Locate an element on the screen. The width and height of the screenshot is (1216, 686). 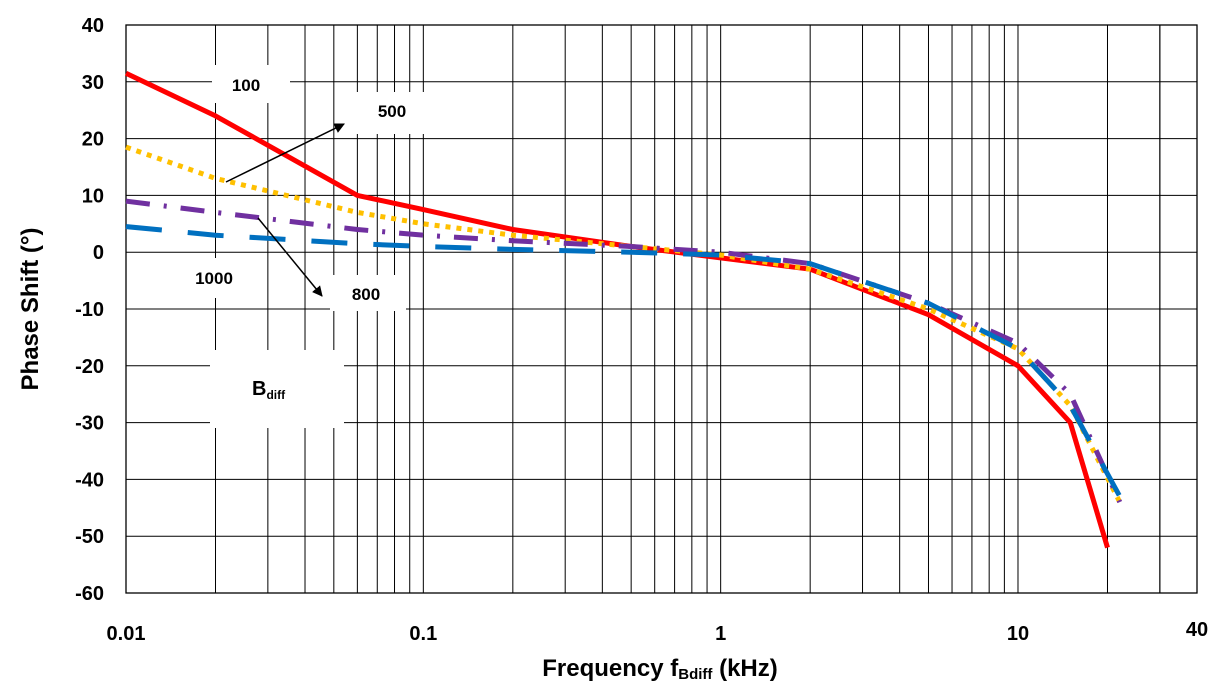
legend-title-main: B is located at coordinates (259, 389).